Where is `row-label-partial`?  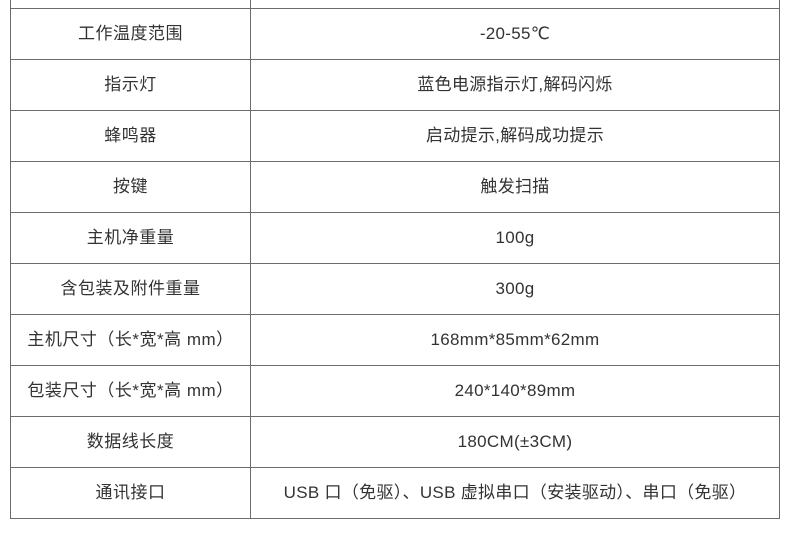
row-label-partial is located at coordinates (130, 4).